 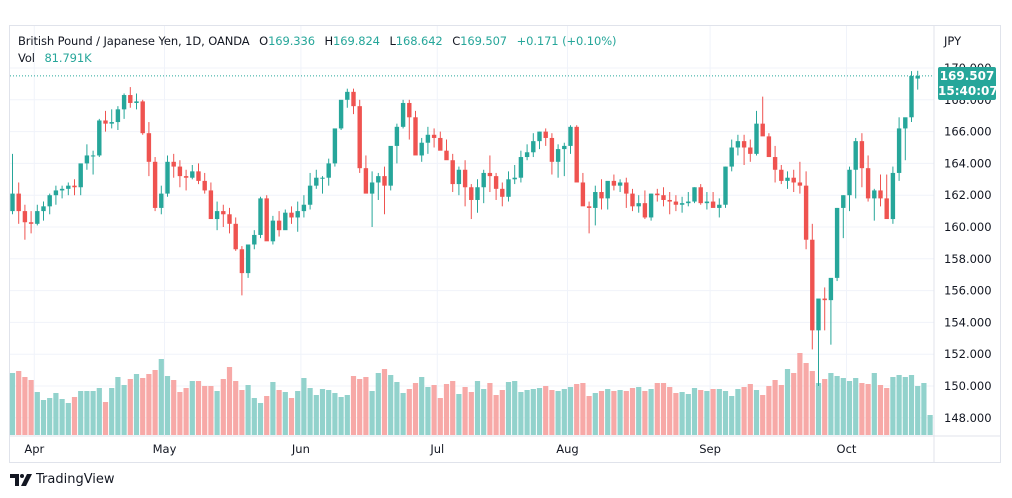 I want to click on close-value: 169.507, so click(x=483, y=41).